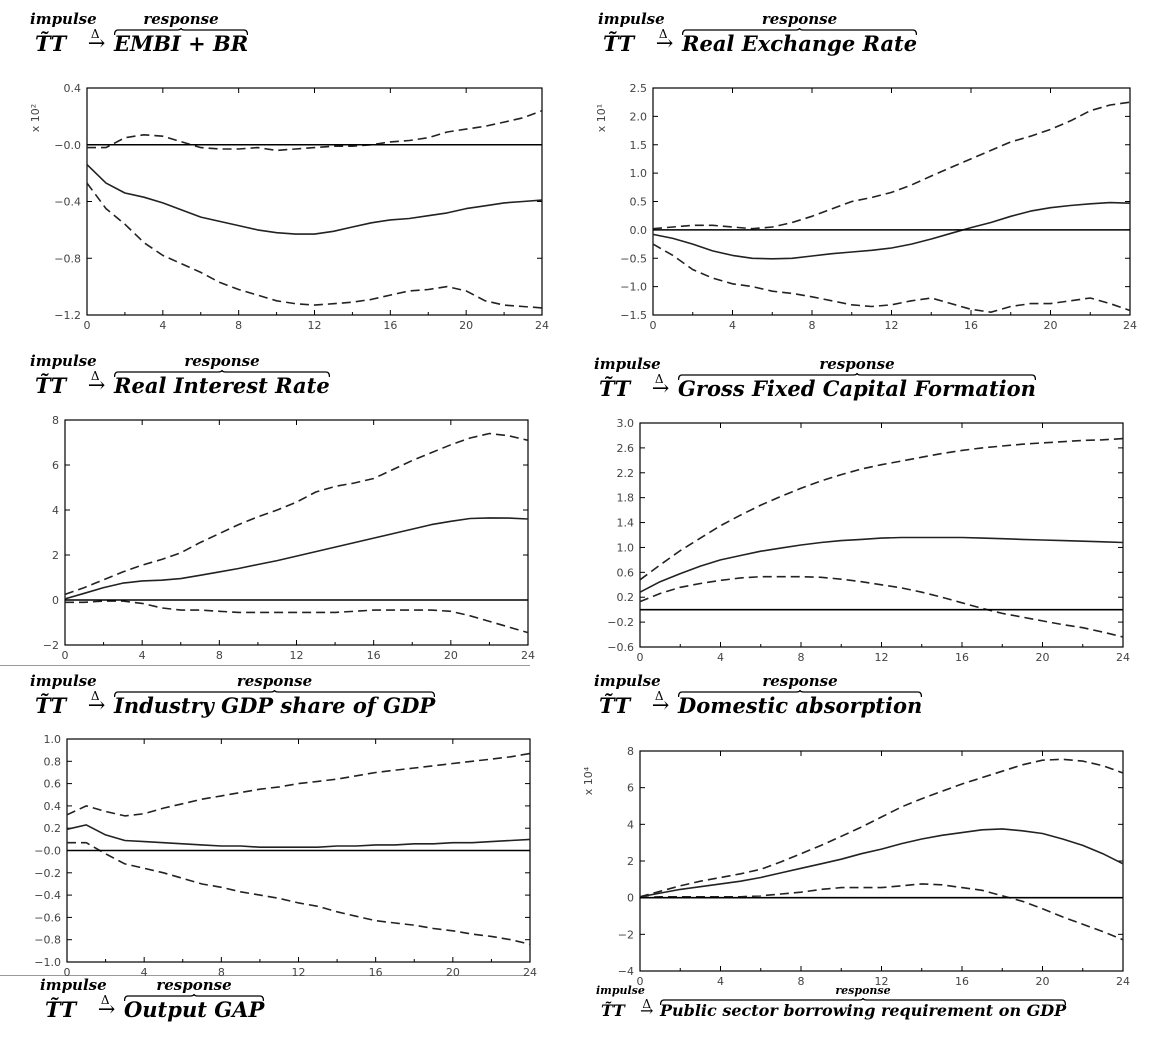  Describe the element at coordinates (240, 383) in the screenshot. I see `chart-header: impulse T̃T Δ → Real Interest Rate response` at that location.